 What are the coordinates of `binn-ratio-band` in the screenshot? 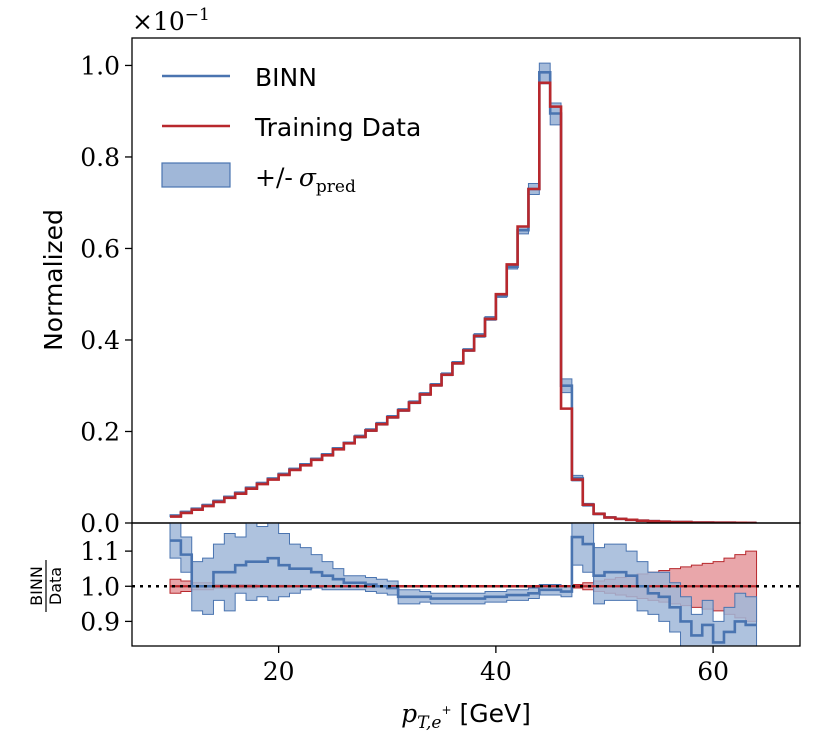 It's located at (463, 584).